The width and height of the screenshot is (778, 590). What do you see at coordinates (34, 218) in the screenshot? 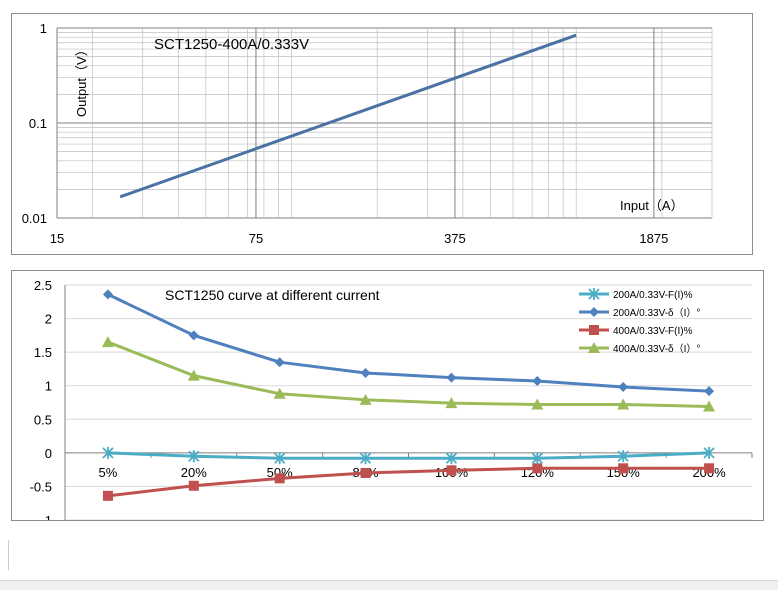
I see `log-chart-y-tick-label: 0.01` at bounding box center [34, 218].